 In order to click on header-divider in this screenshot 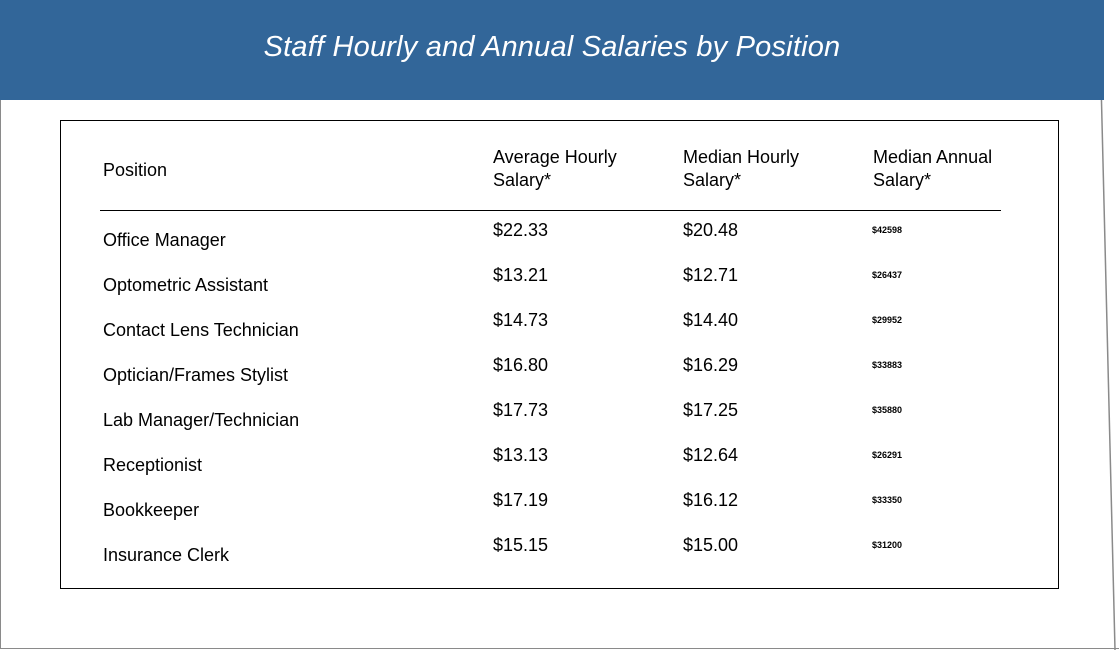, I will do `click(550, 210)`.